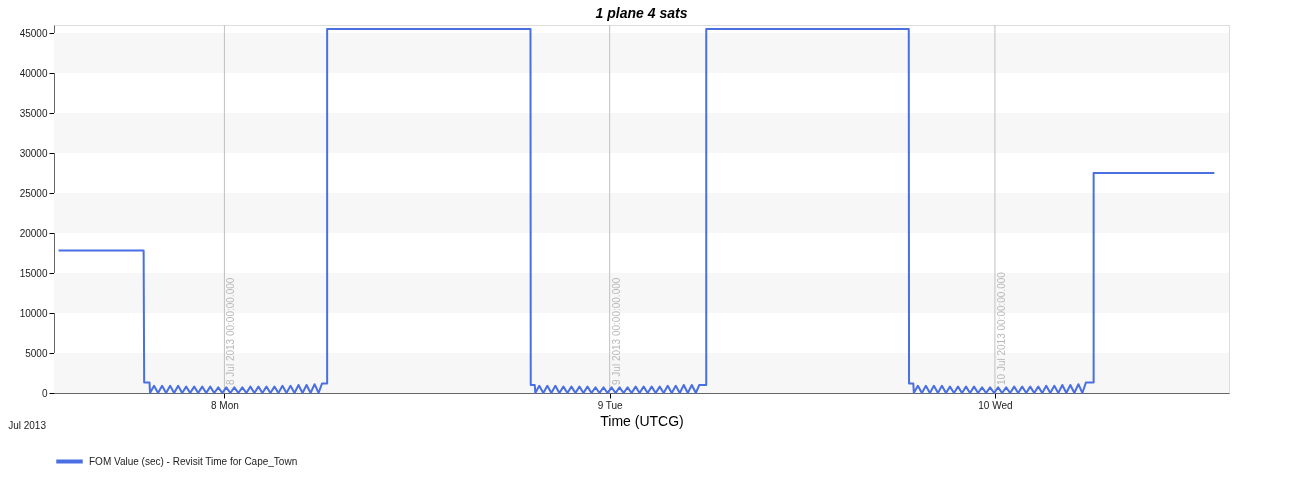  I want to click on ref-line-label: 8 Jul 2013 00:00:00.000, so click(231, 331).